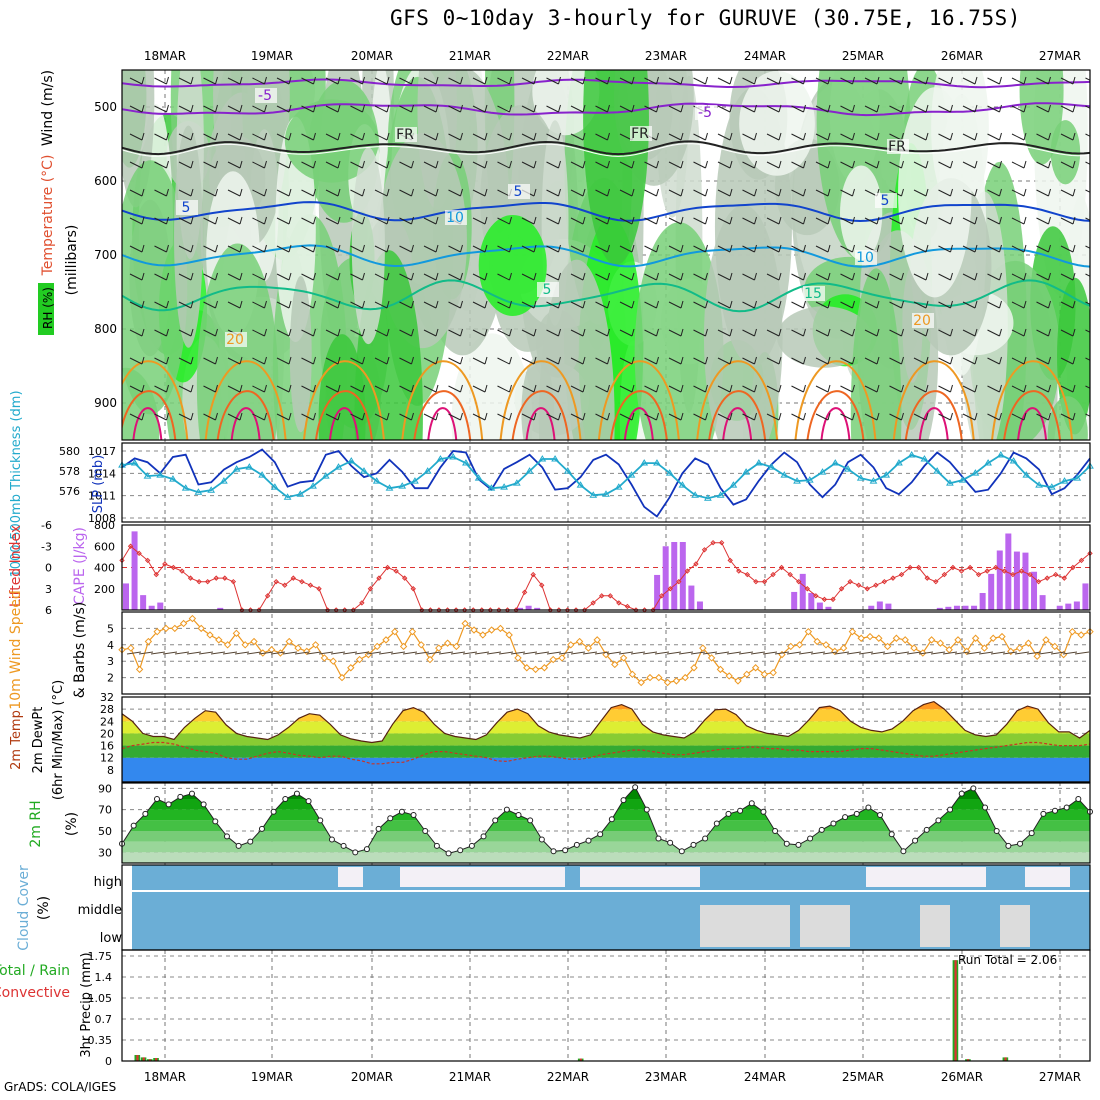 Image resolution: width=1100 pixels, height=1100 pixels. Describe the element at coordinates (69, 491) in the screenshot. I see `thickness-ytick: 576` at that location.